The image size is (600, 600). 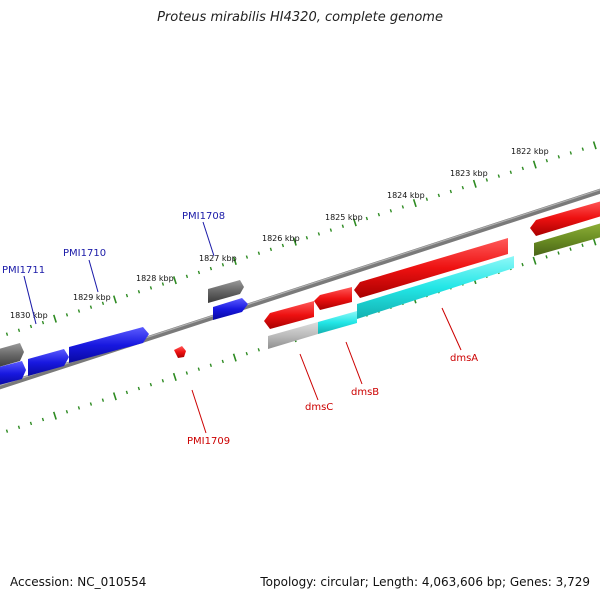 I want to click on gene-red-right, so click(x=565, y=218).